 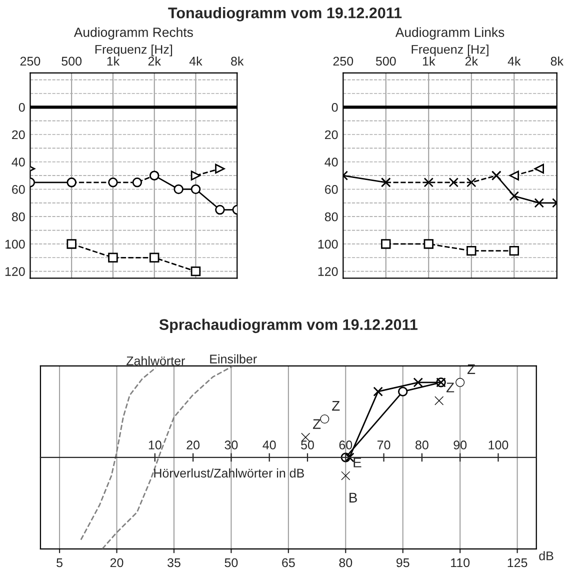 I want to click on x2-tick-label: 60, so click(x=345, y=445).